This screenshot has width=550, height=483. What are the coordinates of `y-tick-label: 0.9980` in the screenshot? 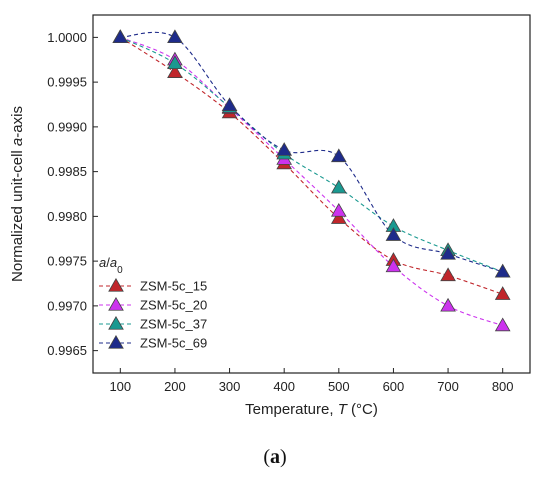 It's located at (67, 216).